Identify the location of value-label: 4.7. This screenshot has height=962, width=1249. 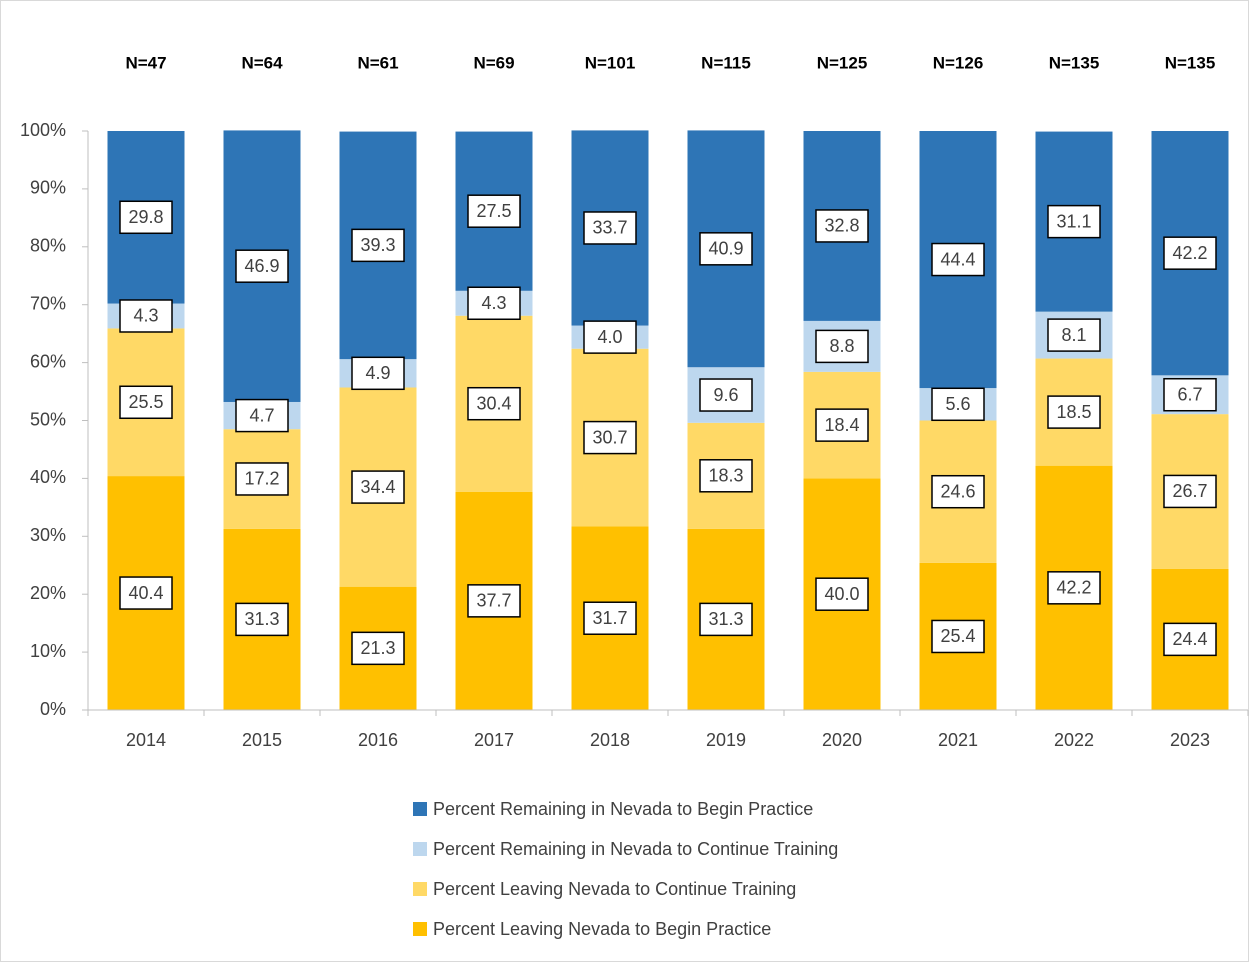
(261, 415).